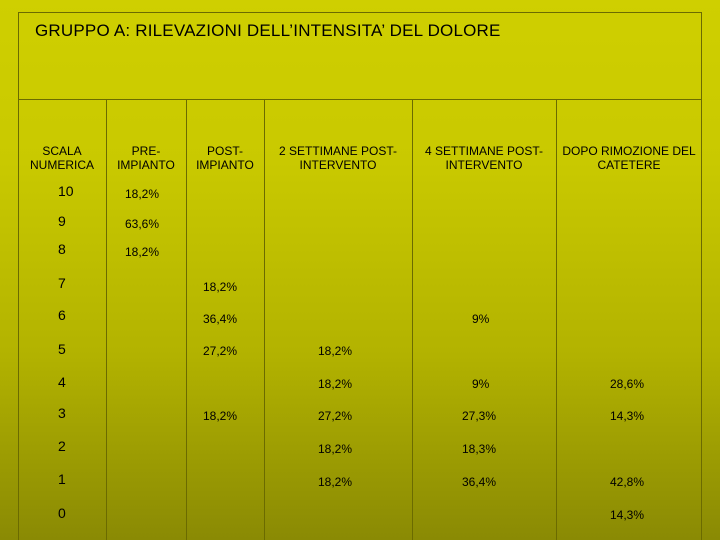 The image size is (720, 540). Describe the element at coordinates (62, 382) in the screenshot. I see `score-4: 4` at that location.